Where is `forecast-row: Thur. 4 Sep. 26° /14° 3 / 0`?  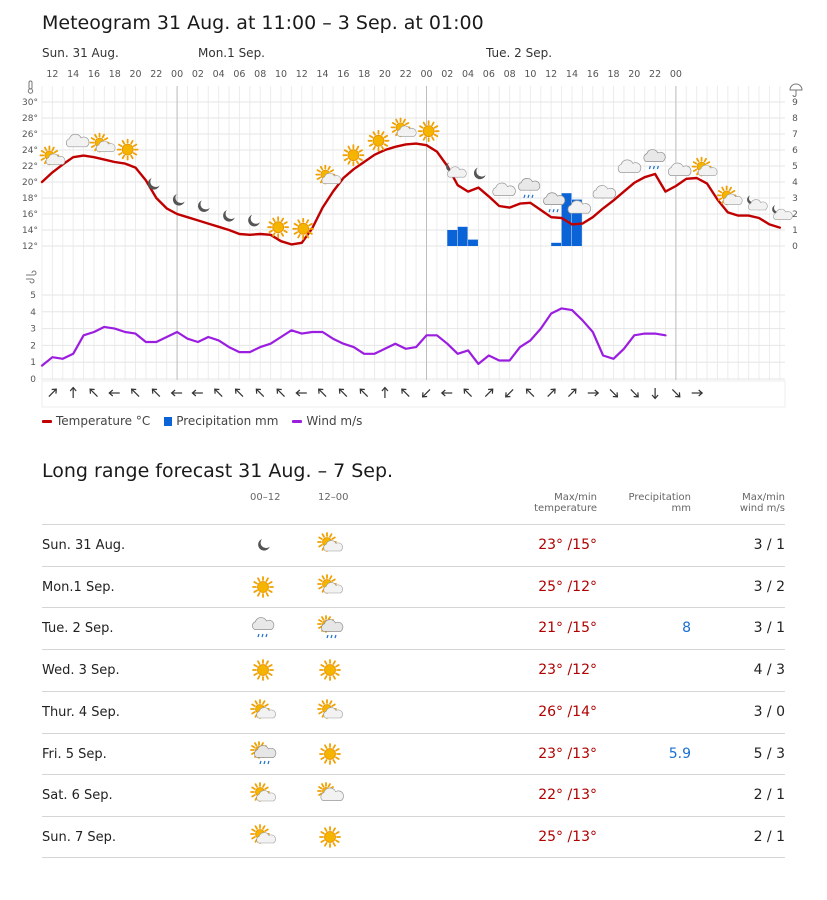
forecast-row: Thur. 4 Sep. 26° /14° 3 / 0 is located at coordinates (413, 711).